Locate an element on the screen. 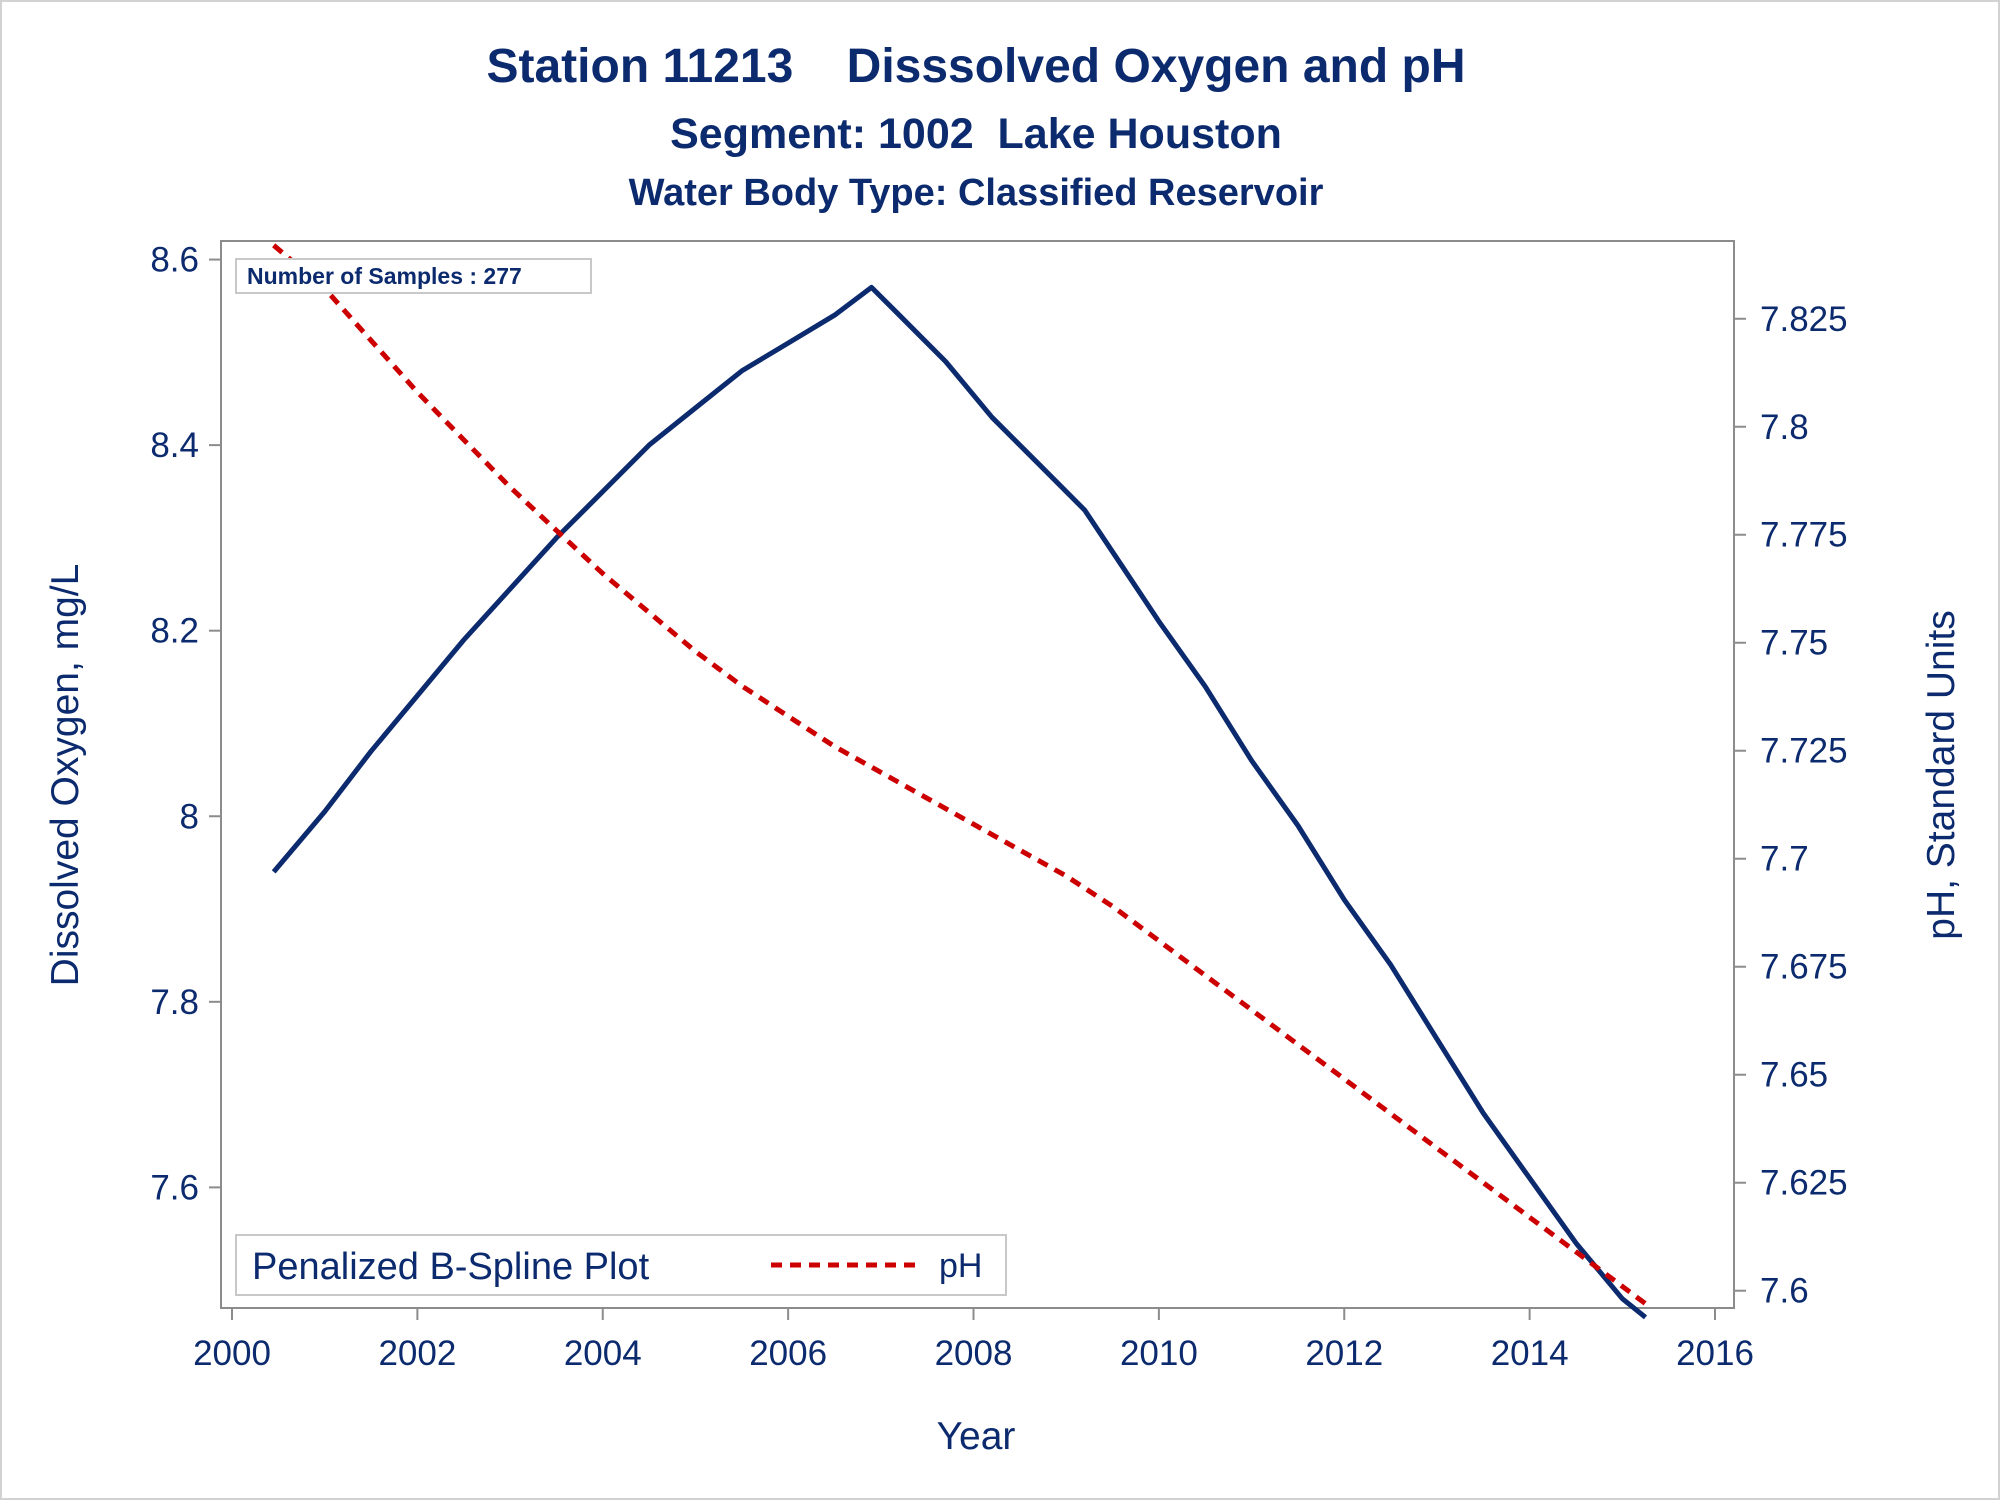 The height and width of the screenshot is (1500, 2000). legend-box is located at coordinates (621, 1265).